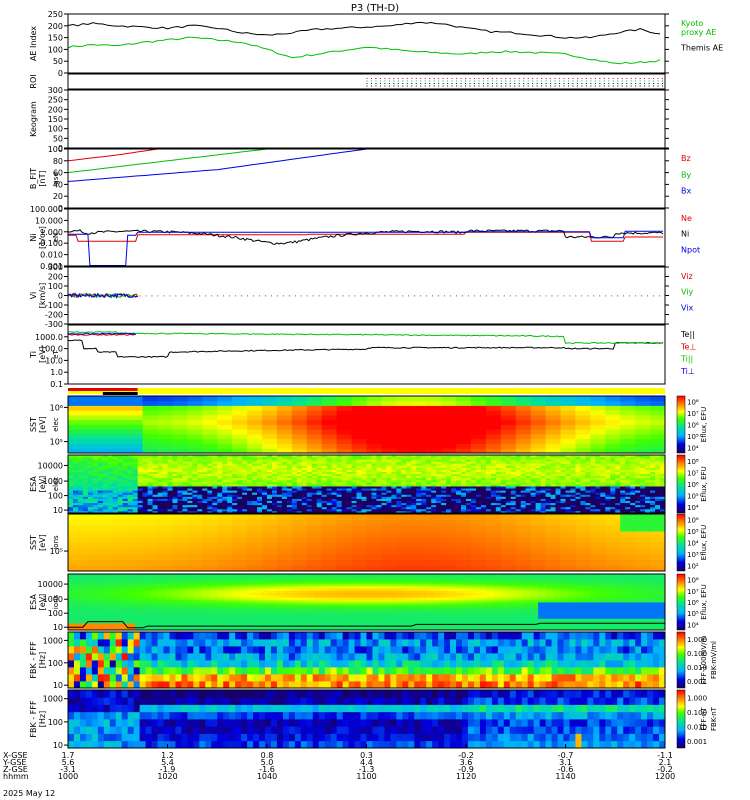 This screenshot has width=750, height=800. I want to click on y-tick-label: 0, so click(60, 208).